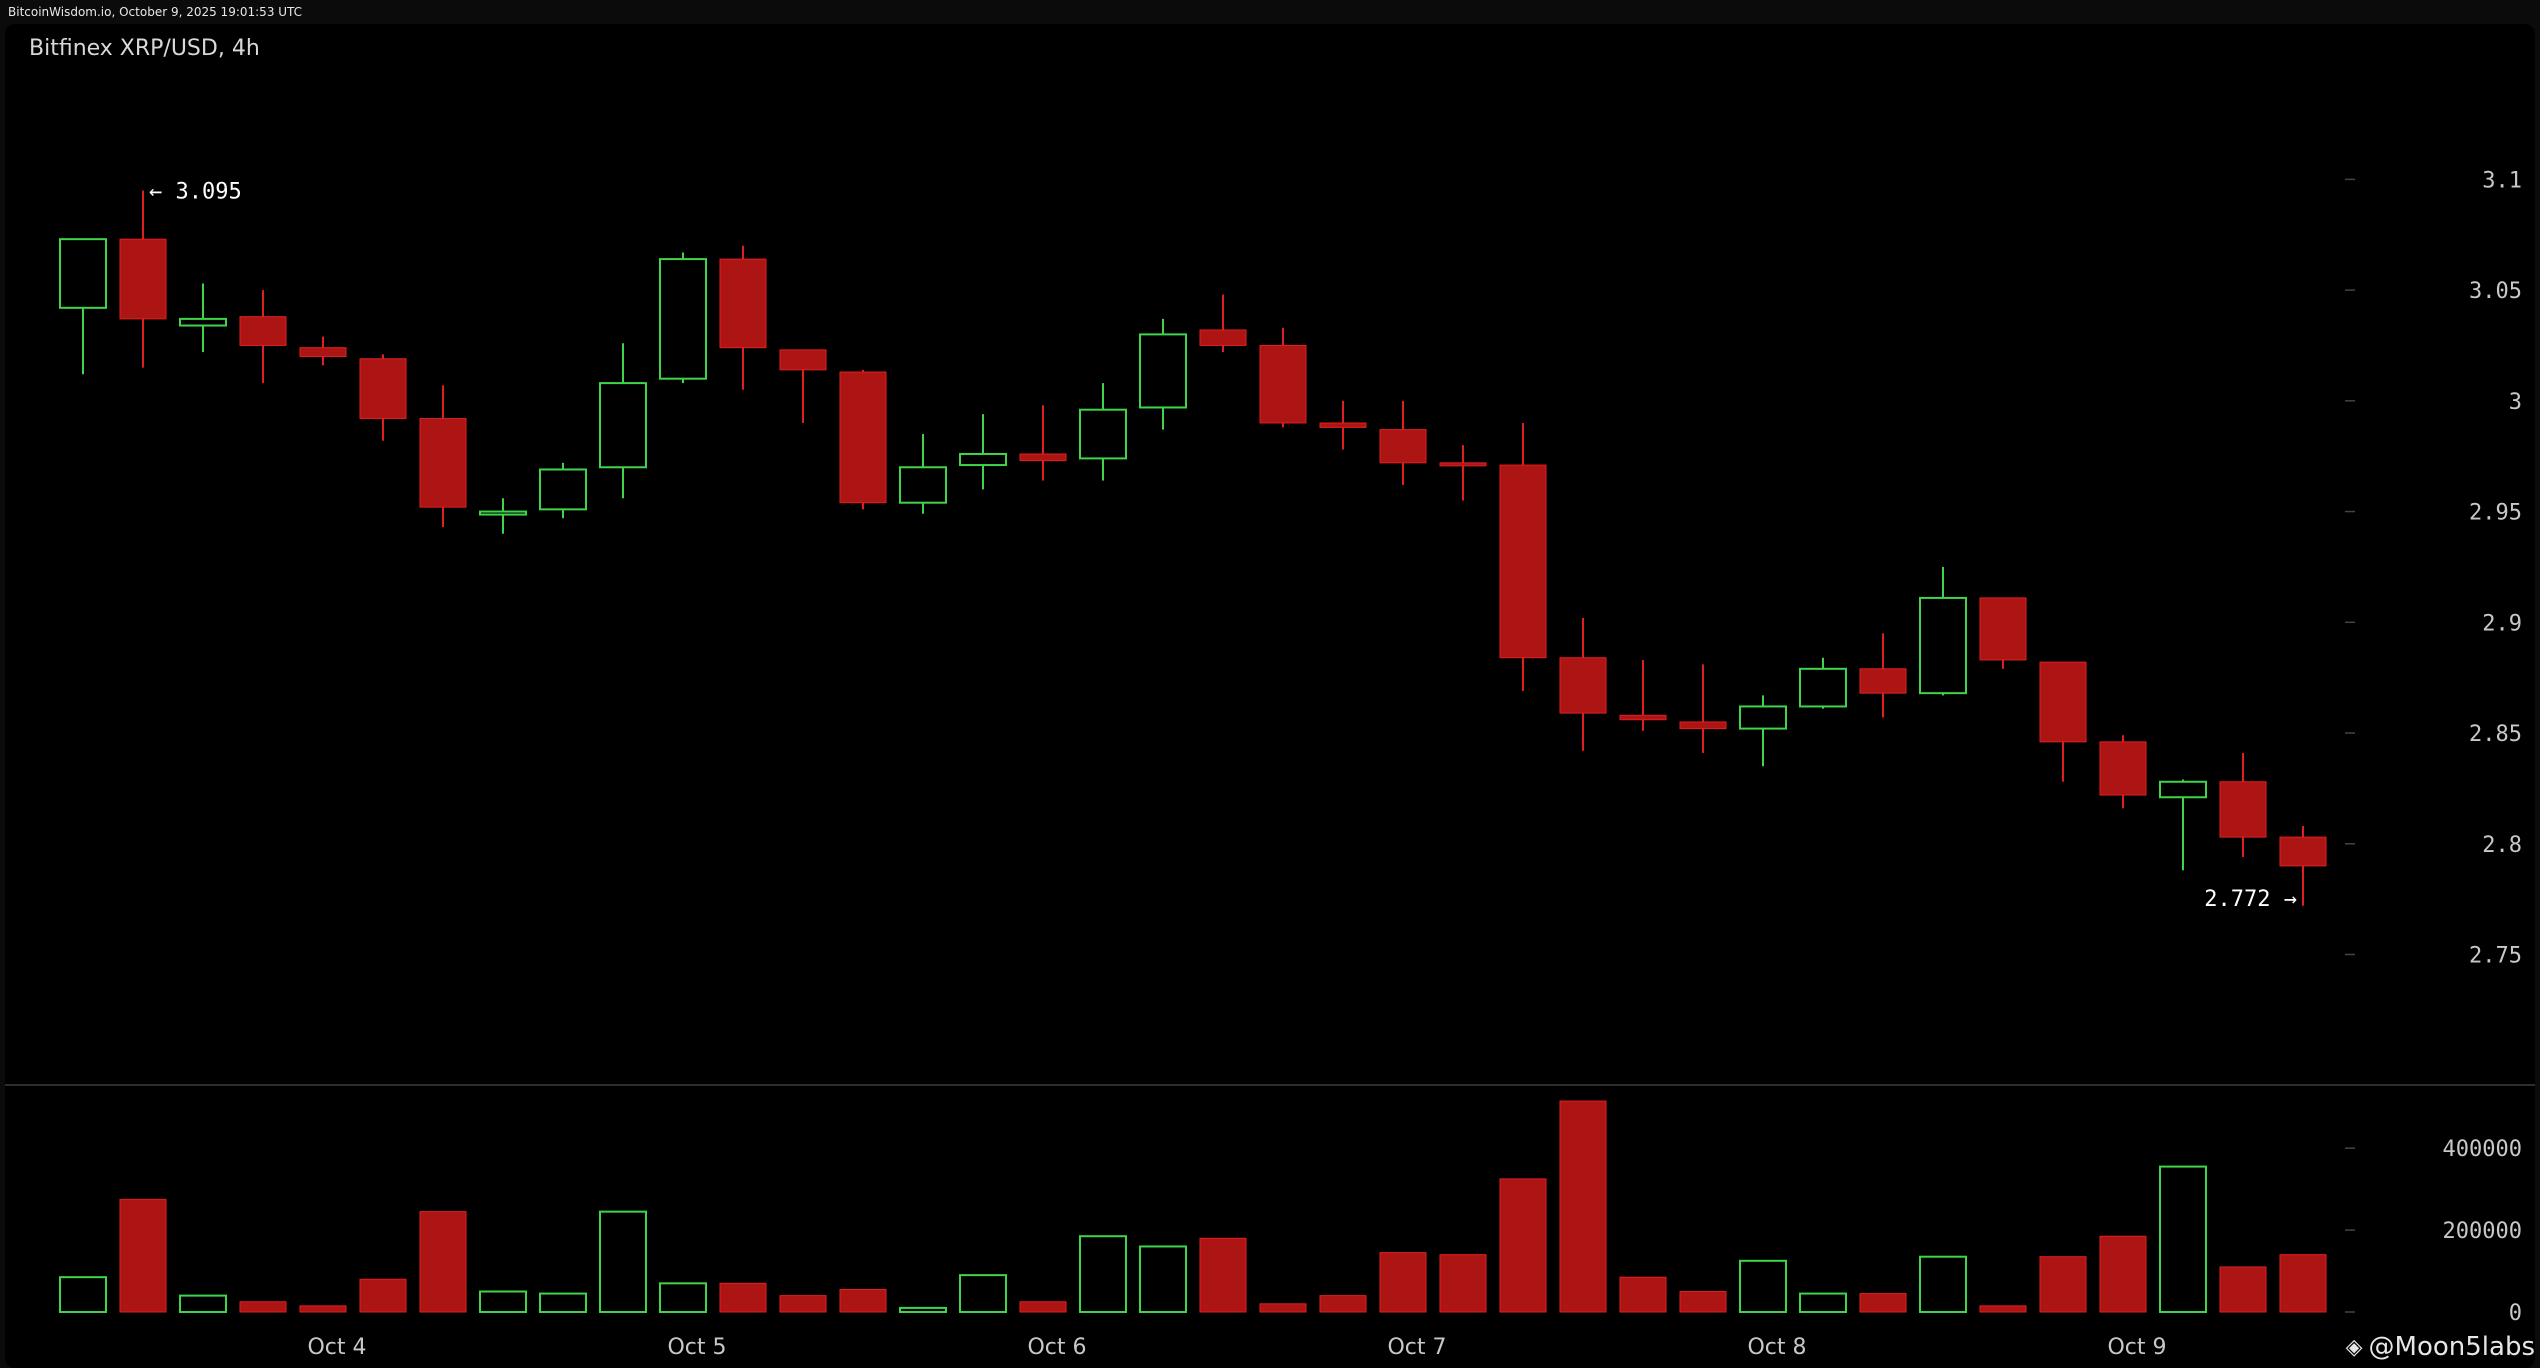 This screenshot has width=2540, height=1368. Describe the element at coordinates (1776, 1347) in the screenshot. I see `date-tick-label: Oct 8` at that location.